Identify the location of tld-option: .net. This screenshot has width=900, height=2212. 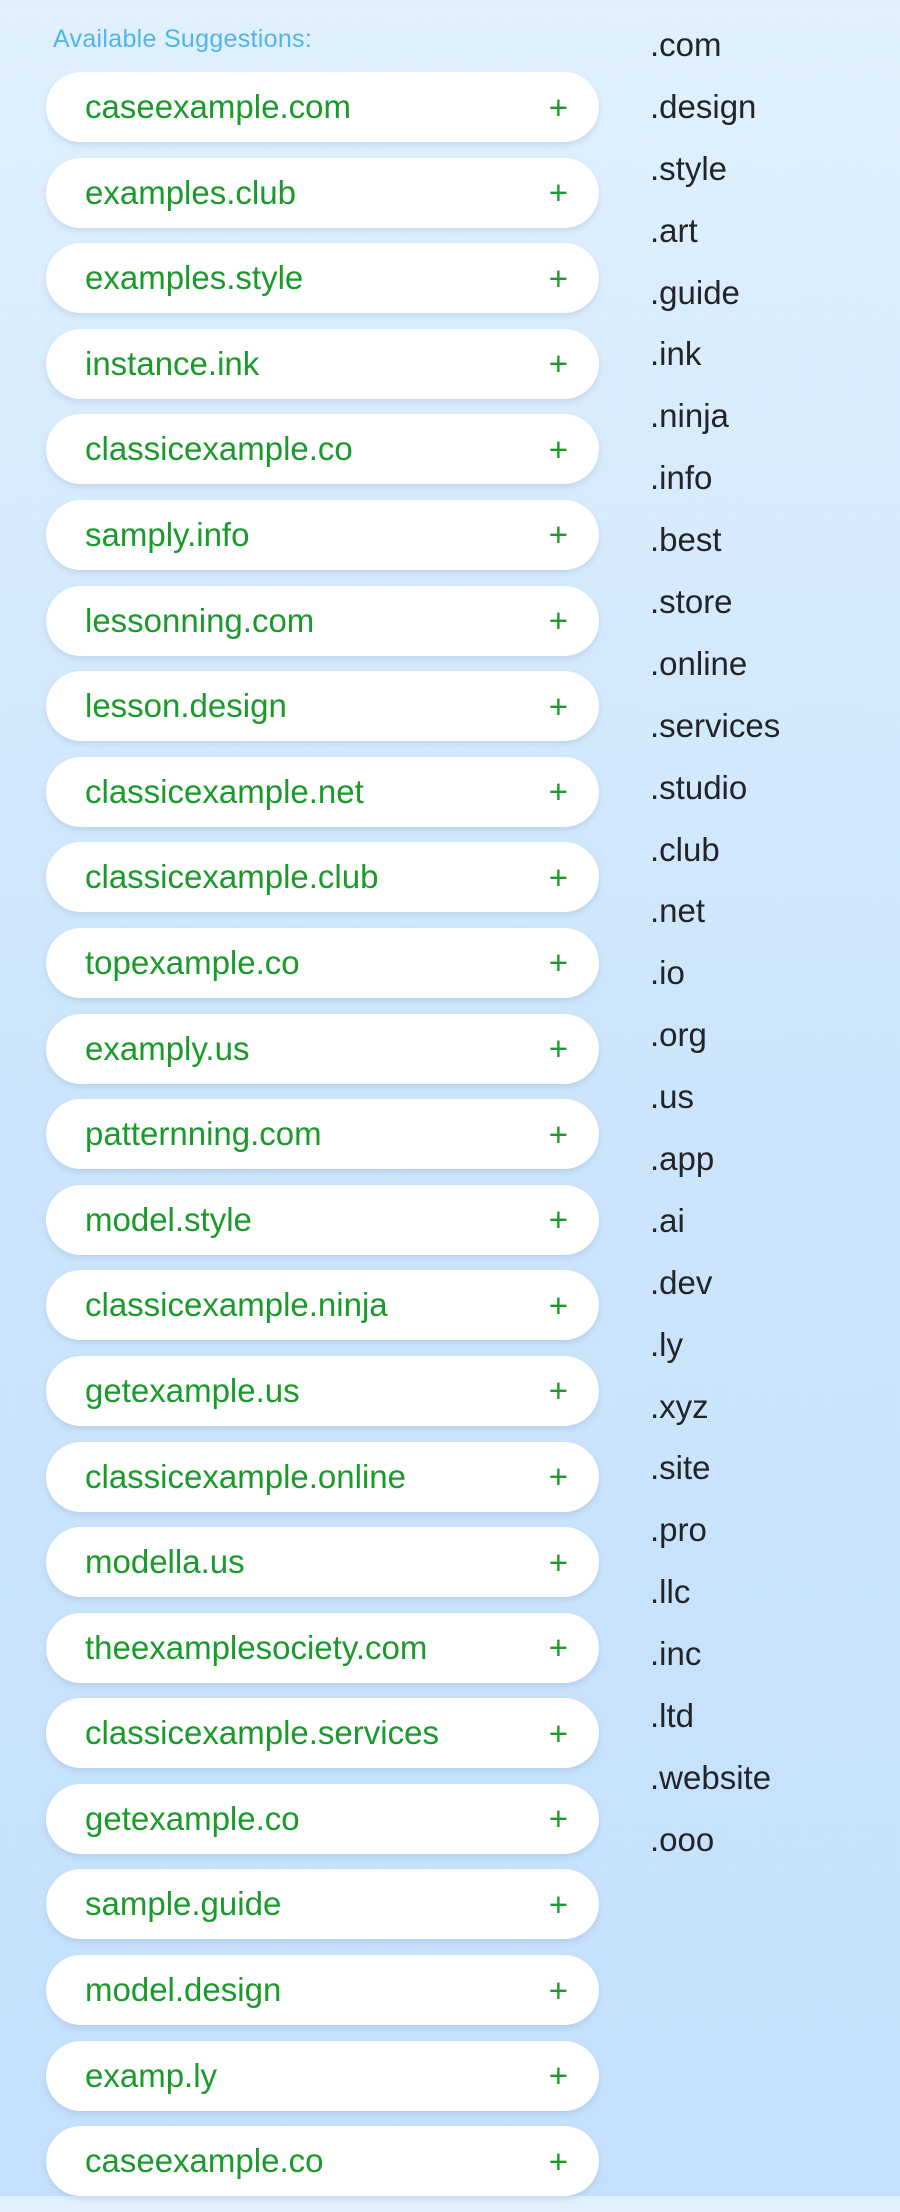
(678, 911).